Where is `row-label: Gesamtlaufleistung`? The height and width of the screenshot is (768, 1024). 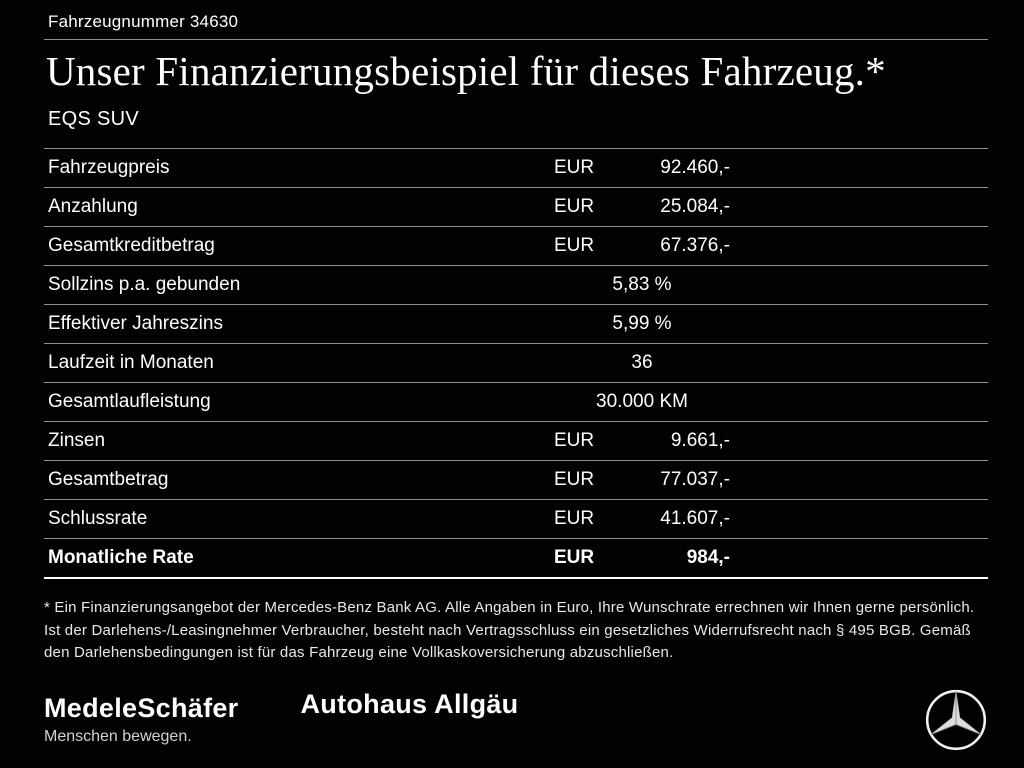
row-label: Gesamtlaufleistung is located at coordinates (129, 402).